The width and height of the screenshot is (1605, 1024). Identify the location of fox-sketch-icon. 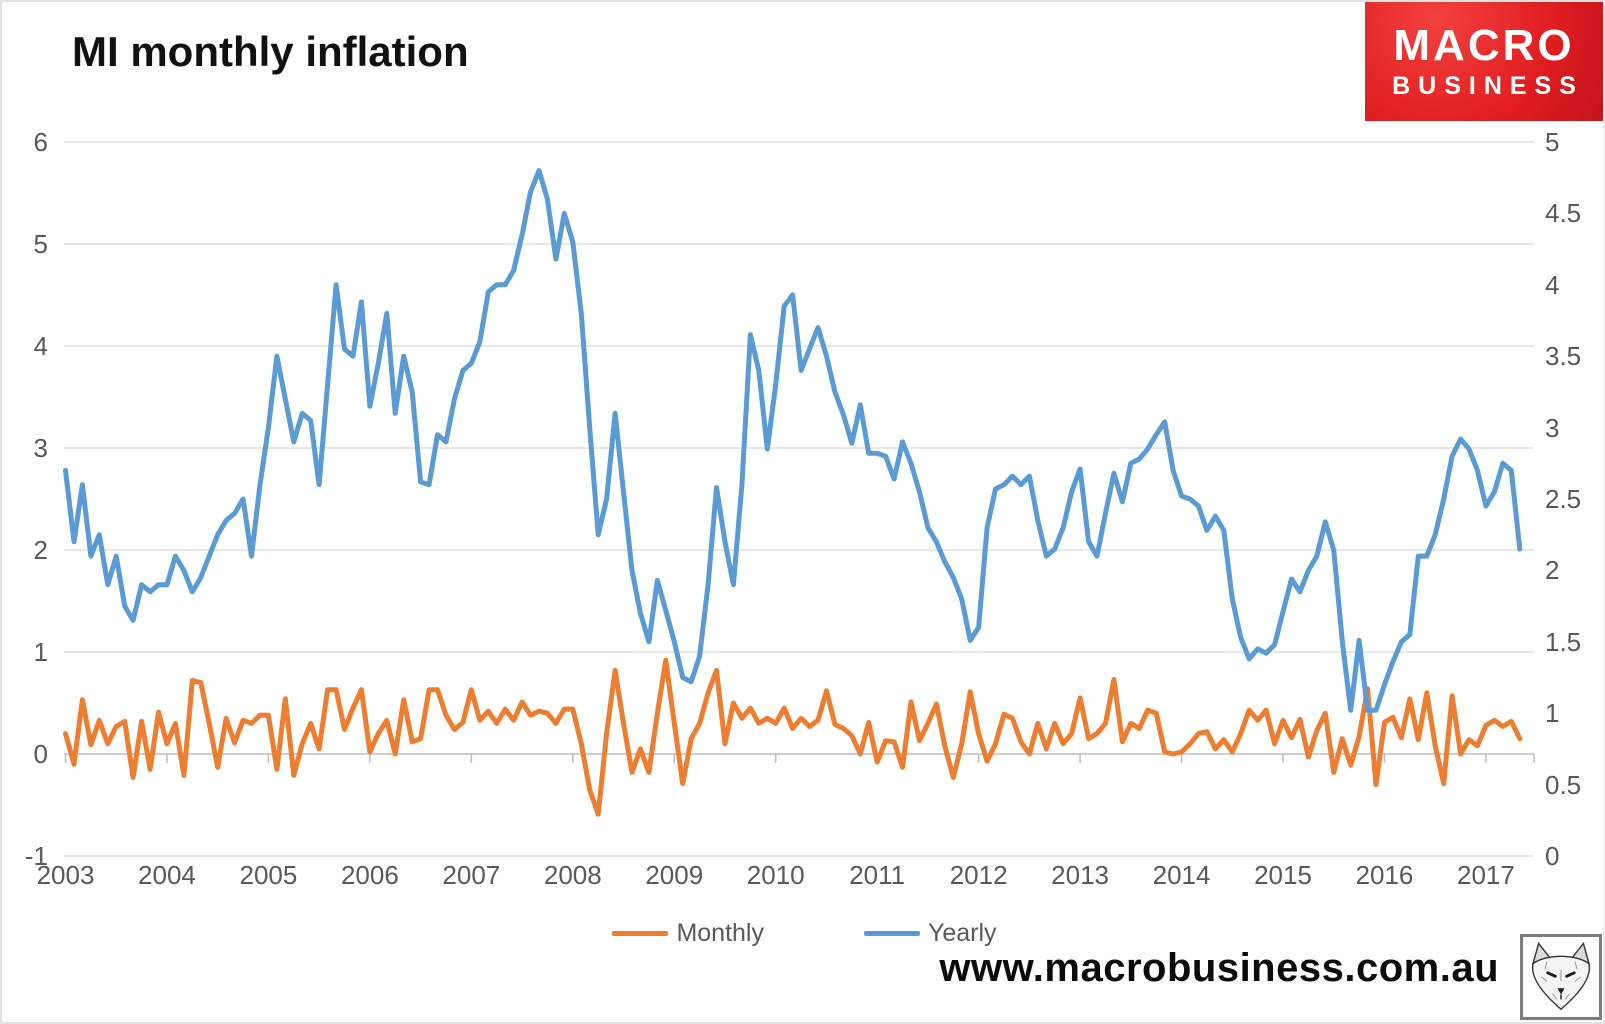
(1561, 976).